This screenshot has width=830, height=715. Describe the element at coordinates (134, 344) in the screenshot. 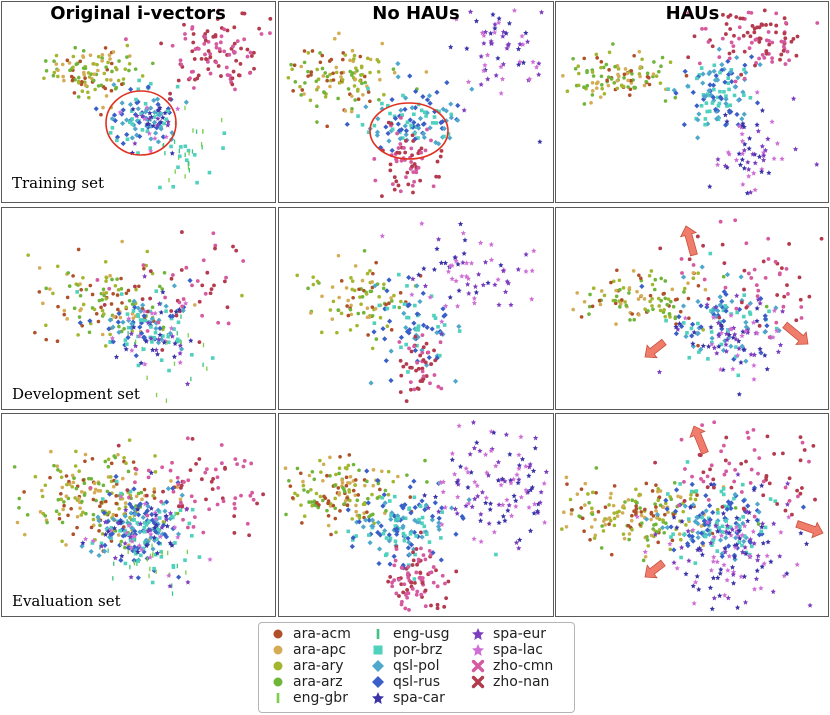

I see `data-point-eng-usg` at that location.